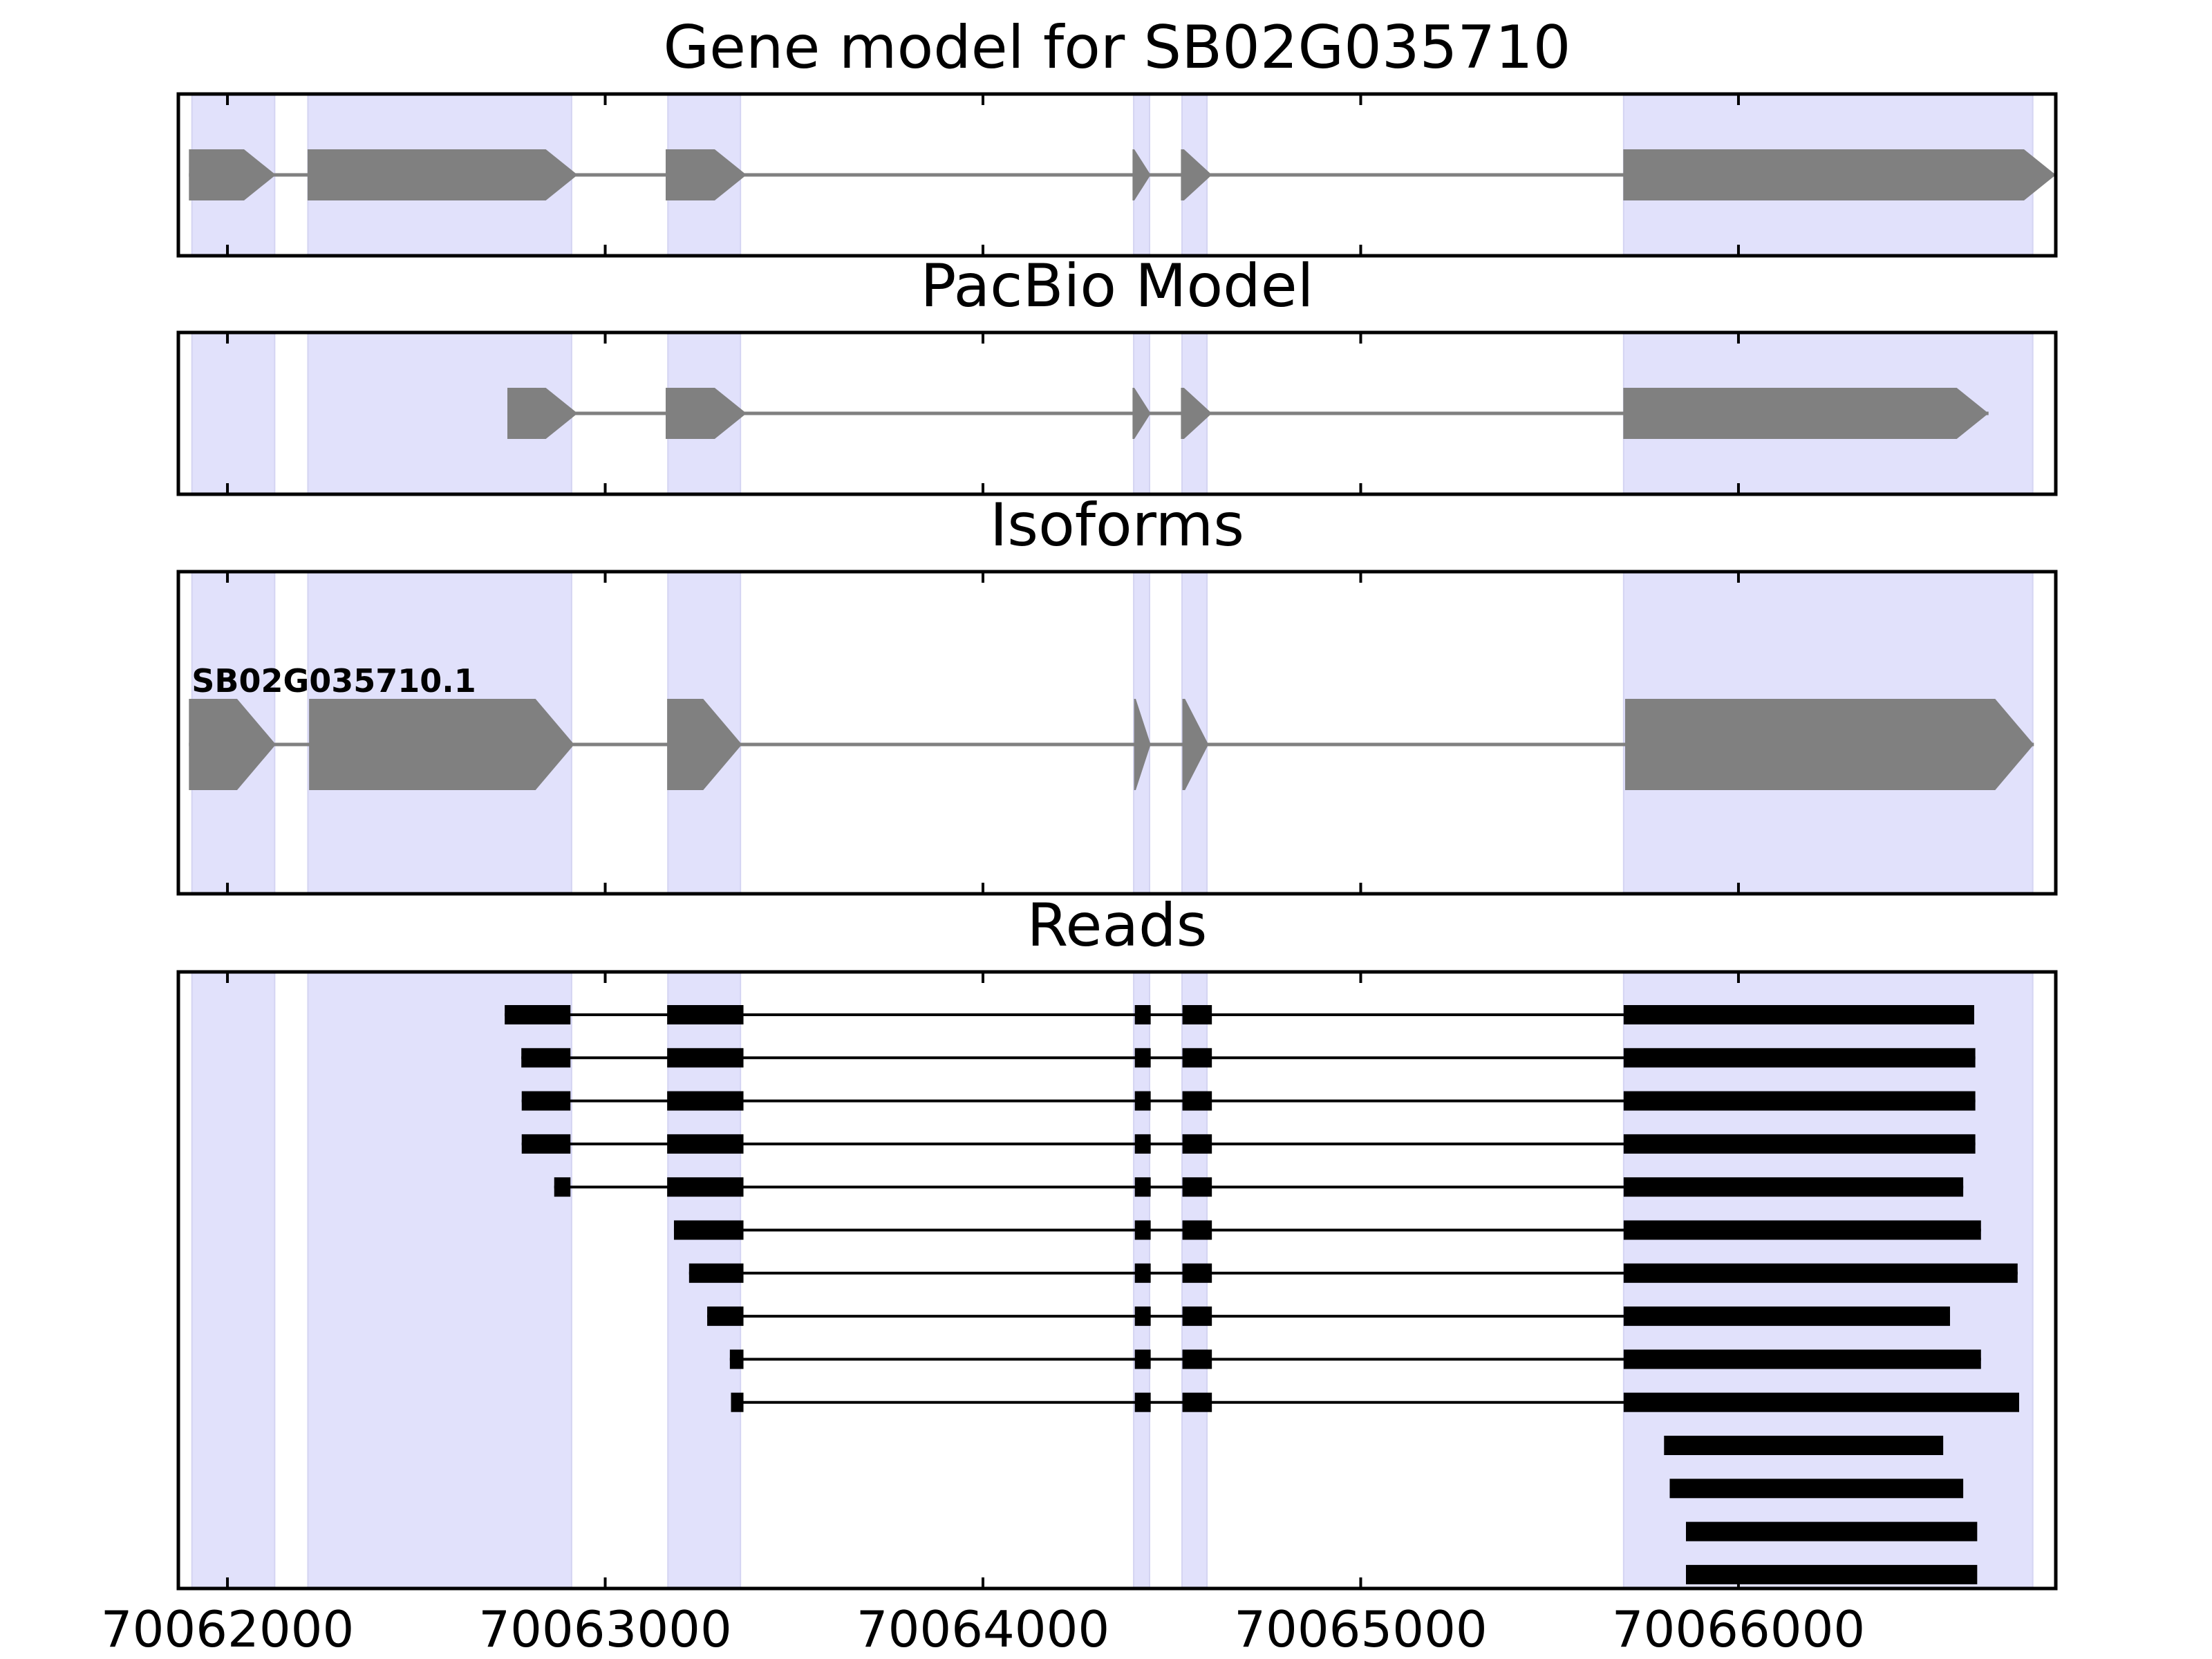  I want to click on x-tick-label: 70066000, so click(1738, 1629).